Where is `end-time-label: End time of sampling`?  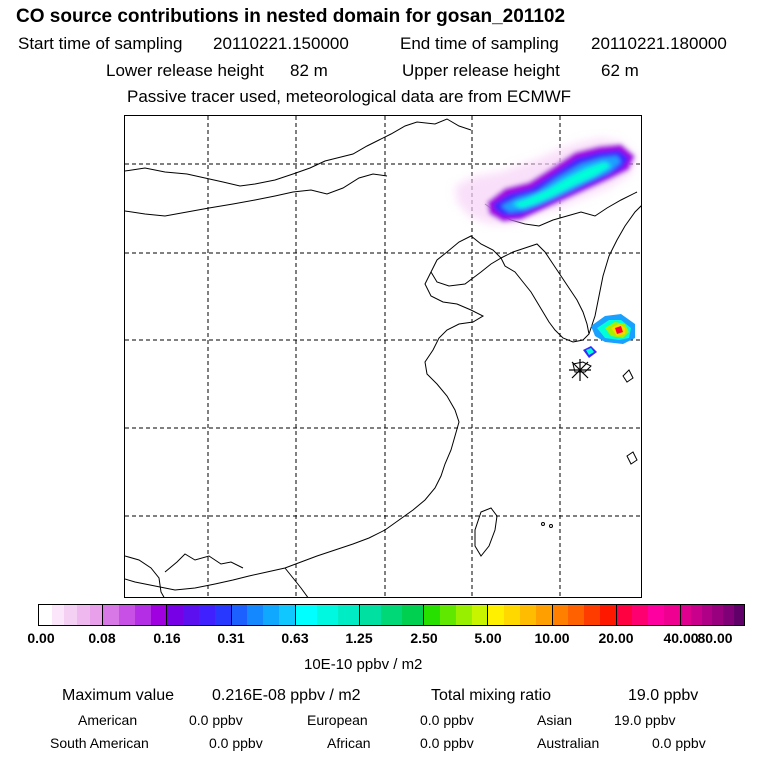 end-time-label: End time of sampling is located at coordinates (479, 43).